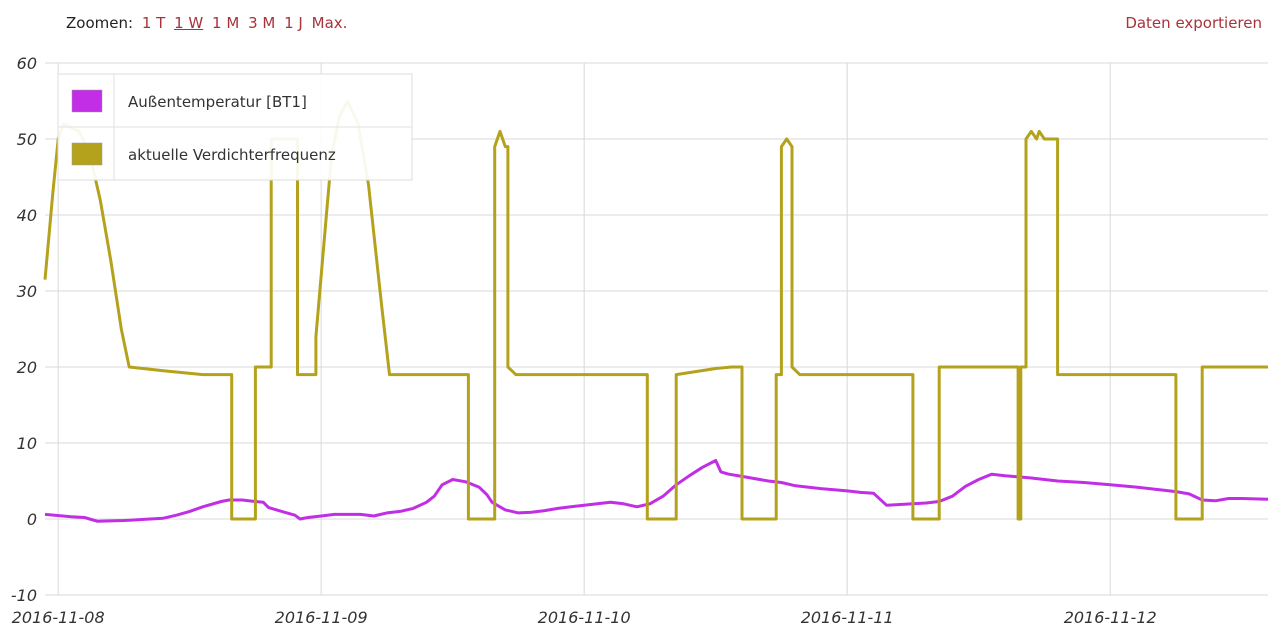  Describe the element at coordinates (27, 215) in the screenshot. I see `y-tick-label: 40` at that location.